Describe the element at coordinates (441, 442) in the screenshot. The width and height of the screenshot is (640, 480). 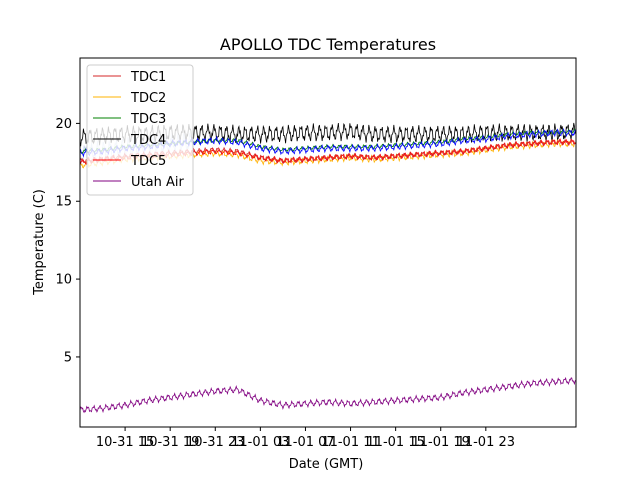
I see `x-tick-label: 11-01 19` at that location.